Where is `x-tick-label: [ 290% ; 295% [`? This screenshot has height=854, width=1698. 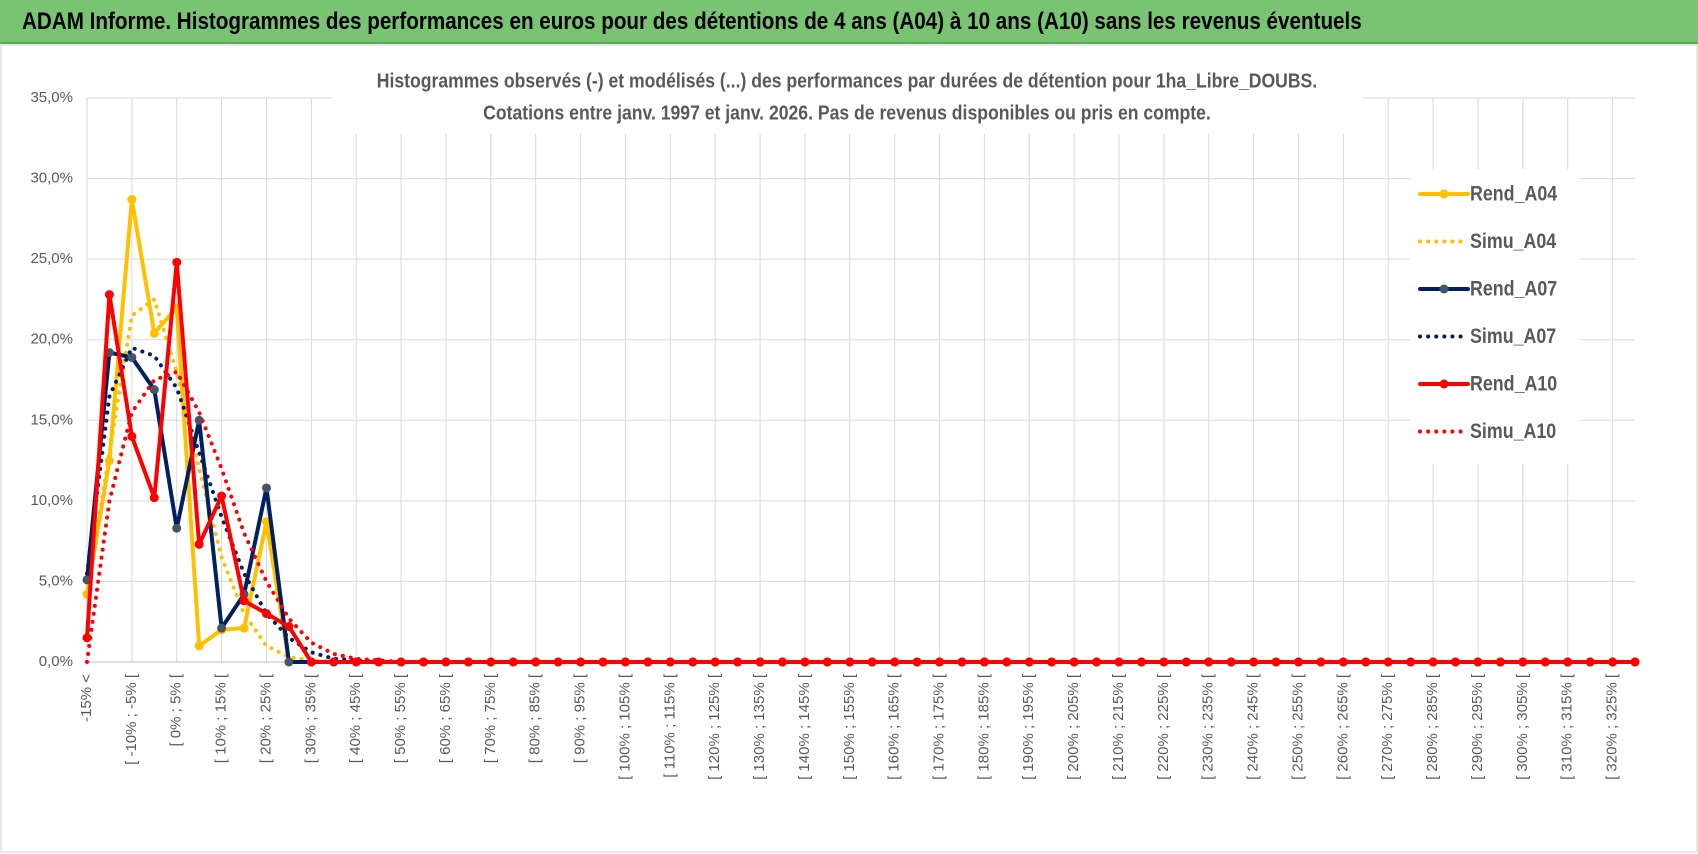 x-tick-label: [ 290% ; 295% [ is located at coordinates (1477, 726).